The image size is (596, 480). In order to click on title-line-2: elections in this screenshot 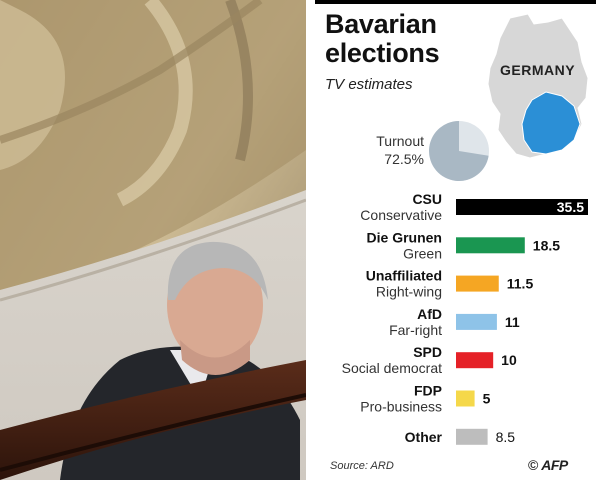, I will do `click(382, 53)`.